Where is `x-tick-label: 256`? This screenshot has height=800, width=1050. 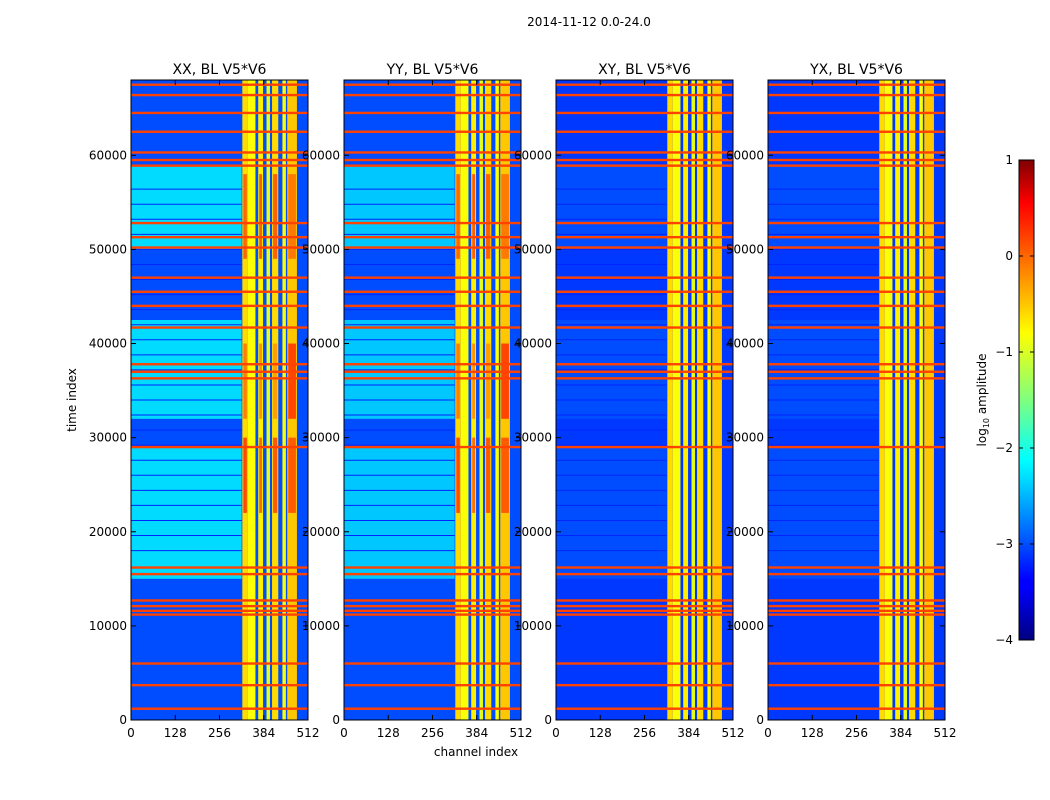
x-tick-label: 256 is located at coordinates (644, 733).